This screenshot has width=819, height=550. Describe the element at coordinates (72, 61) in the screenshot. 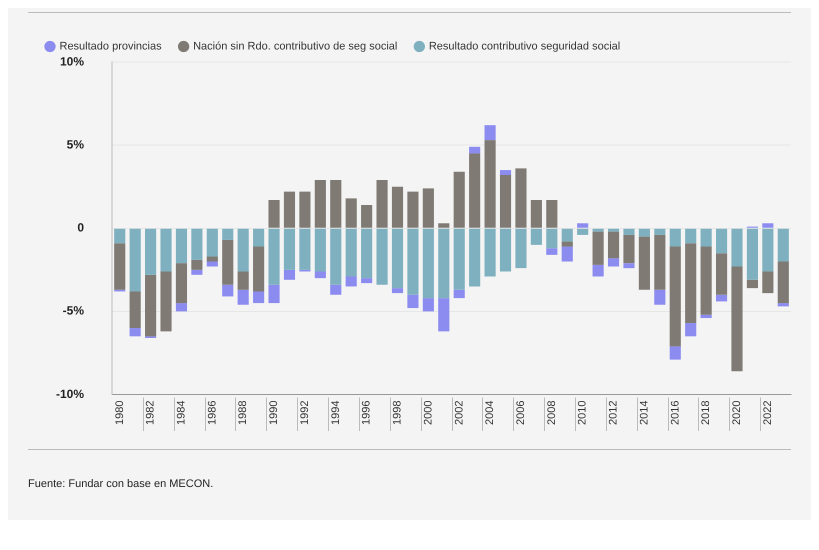

I see `y-tick-label: 10%` at that location.